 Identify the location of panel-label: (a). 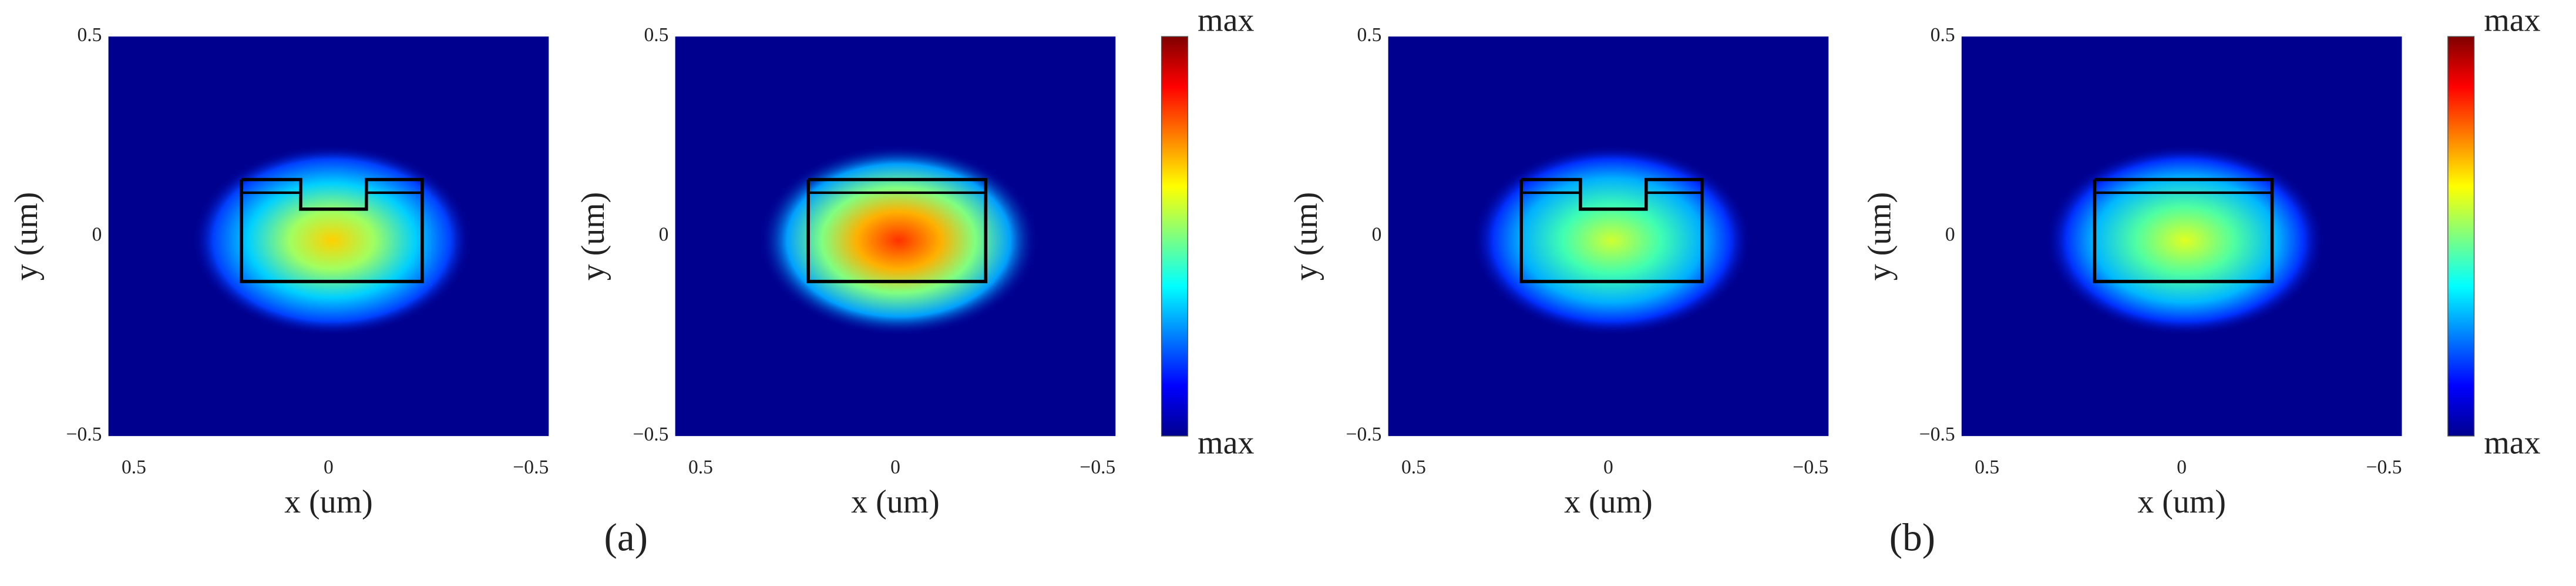
(626, 537).